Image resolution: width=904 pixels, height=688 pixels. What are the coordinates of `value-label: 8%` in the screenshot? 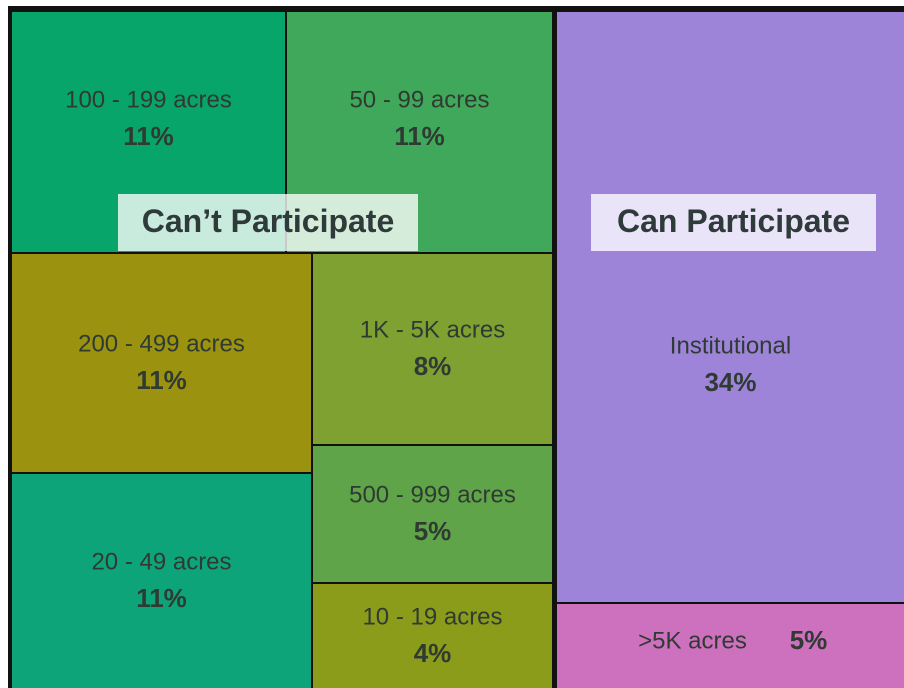 It's located at (433, 366).